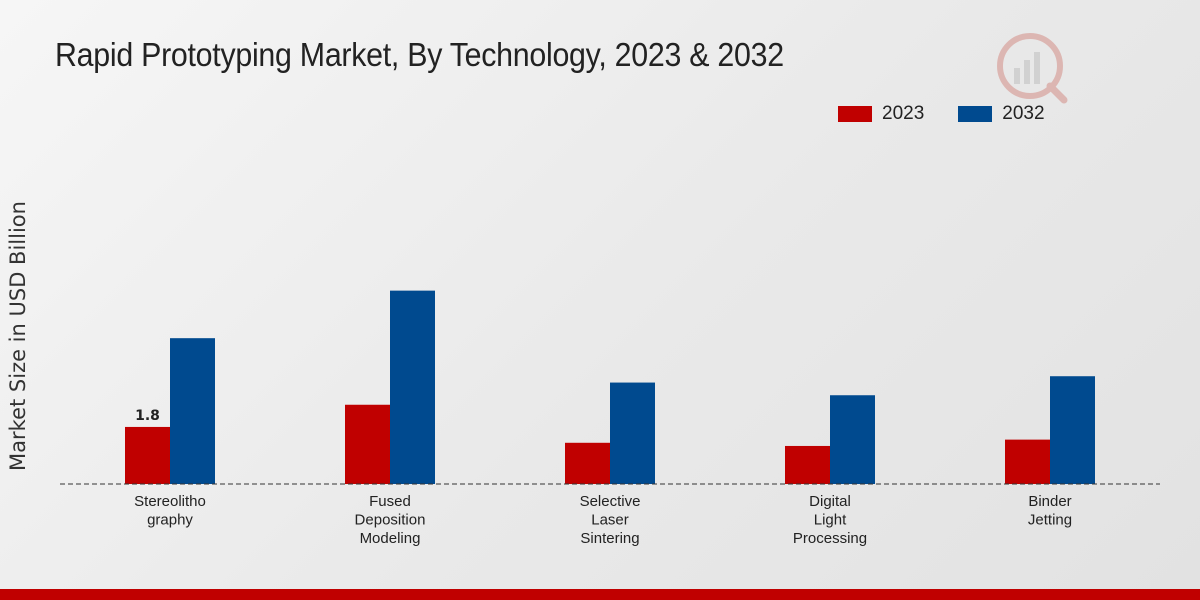 The image size is (1200, 600). What do you see at coordinates (830, 520) in the screenshot?
I see `x-tick-label-3: Digital Light Processing` at bounding box center [830, 520].